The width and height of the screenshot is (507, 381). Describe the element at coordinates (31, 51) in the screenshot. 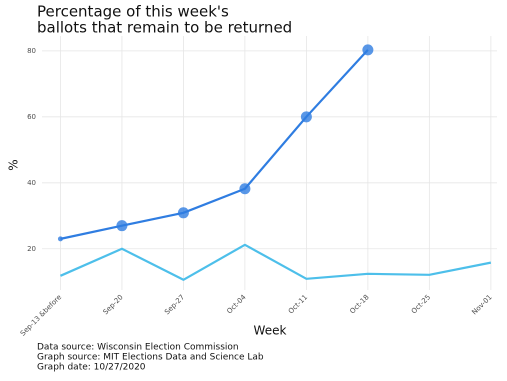

I see `y-tick-label: 80` at that location.